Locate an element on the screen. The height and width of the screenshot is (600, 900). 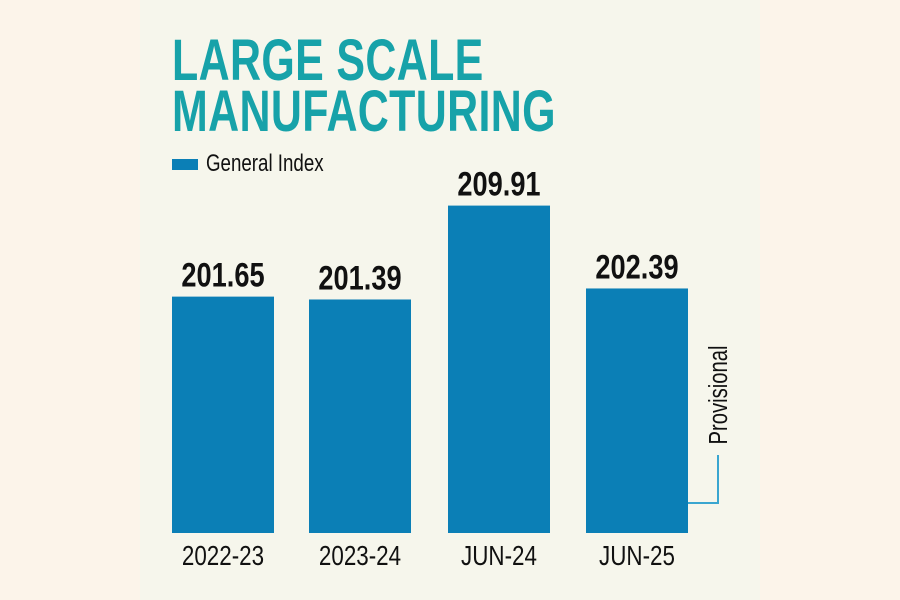
legend: General Index is located at coordinates (264, 164).